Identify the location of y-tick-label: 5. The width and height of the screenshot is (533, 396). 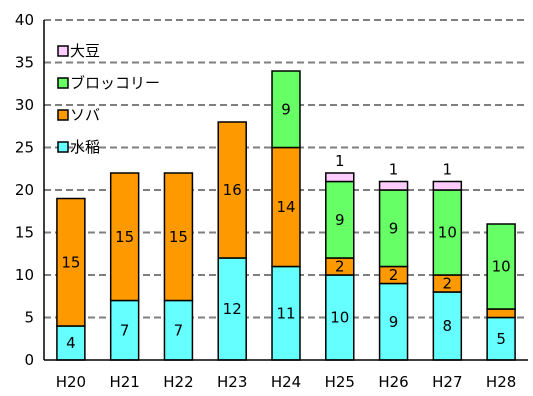
(29, 318).